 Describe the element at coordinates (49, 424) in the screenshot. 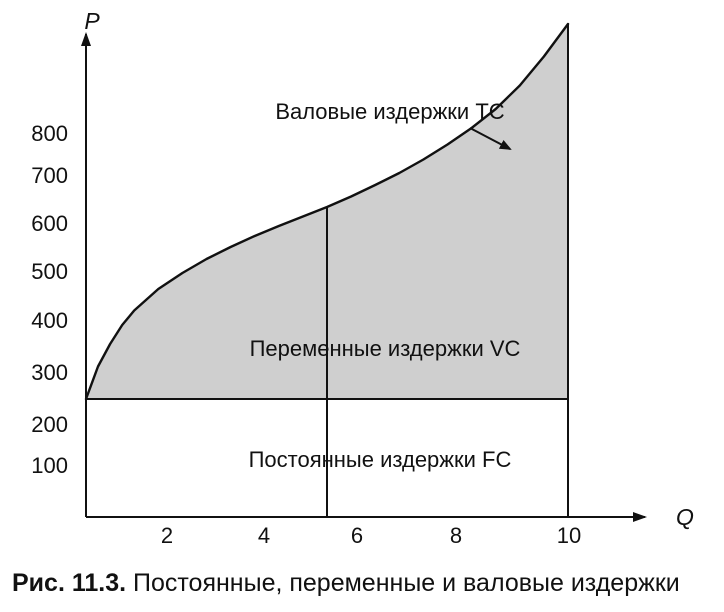

I see `y-tick-label-200: 200` at that location.